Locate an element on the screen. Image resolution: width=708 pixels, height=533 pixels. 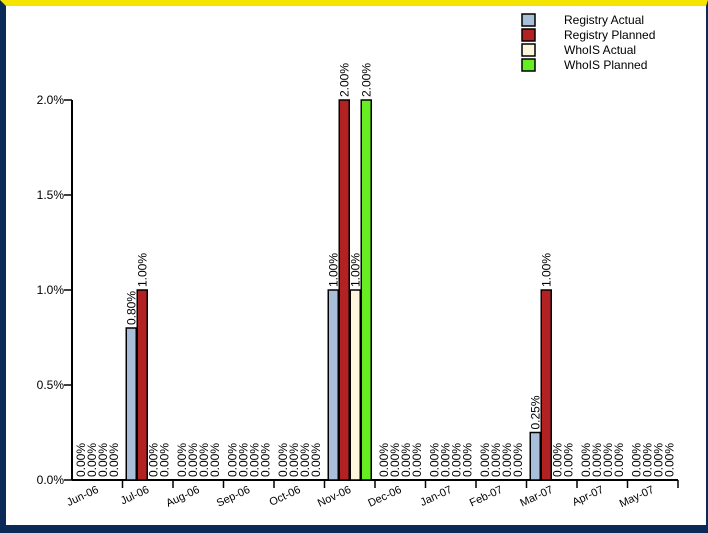
y-tick-label: 2.0% is located at coordinates (51, 100).